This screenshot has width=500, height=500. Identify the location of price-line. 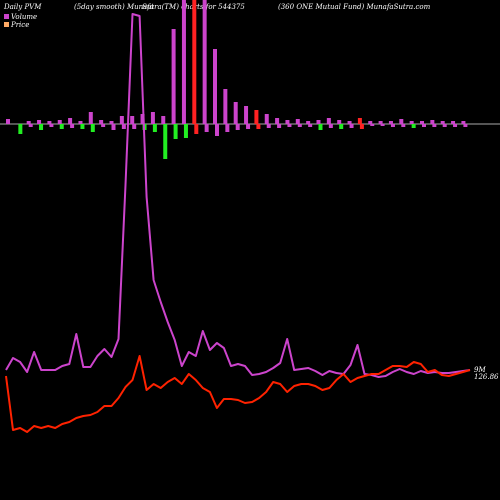
(238, 394).